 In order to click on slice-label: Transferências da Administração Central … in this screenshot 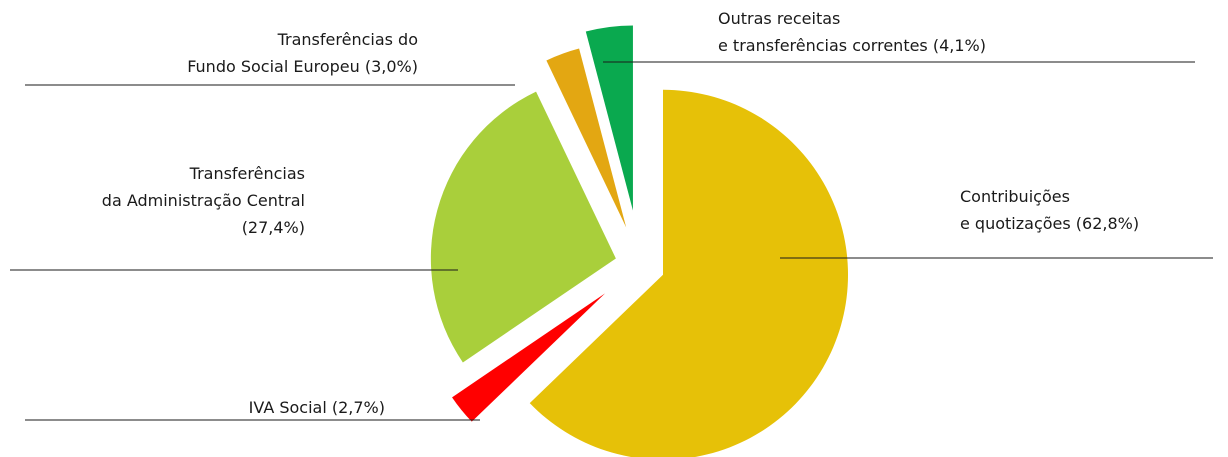, I will do `click(203, 200)`.